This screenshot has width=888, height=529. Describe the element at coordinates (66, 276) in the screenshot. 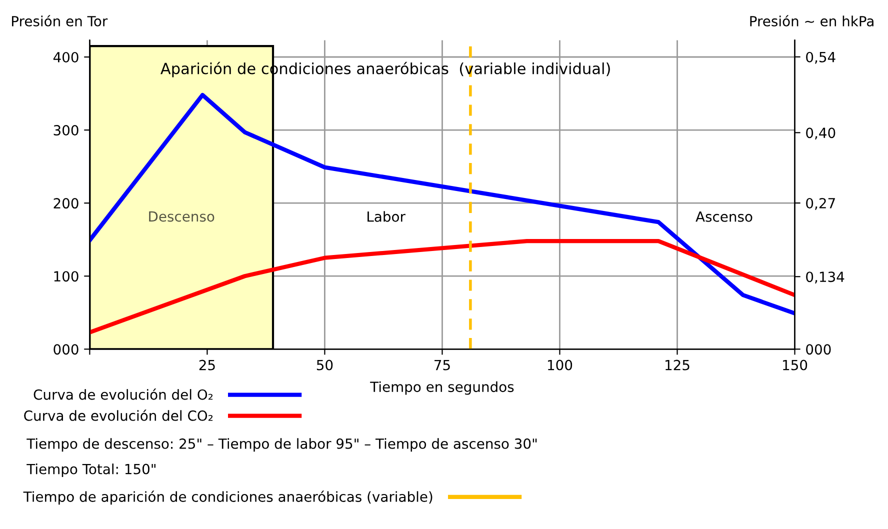

I see `y-tick-label: 100` at that location.